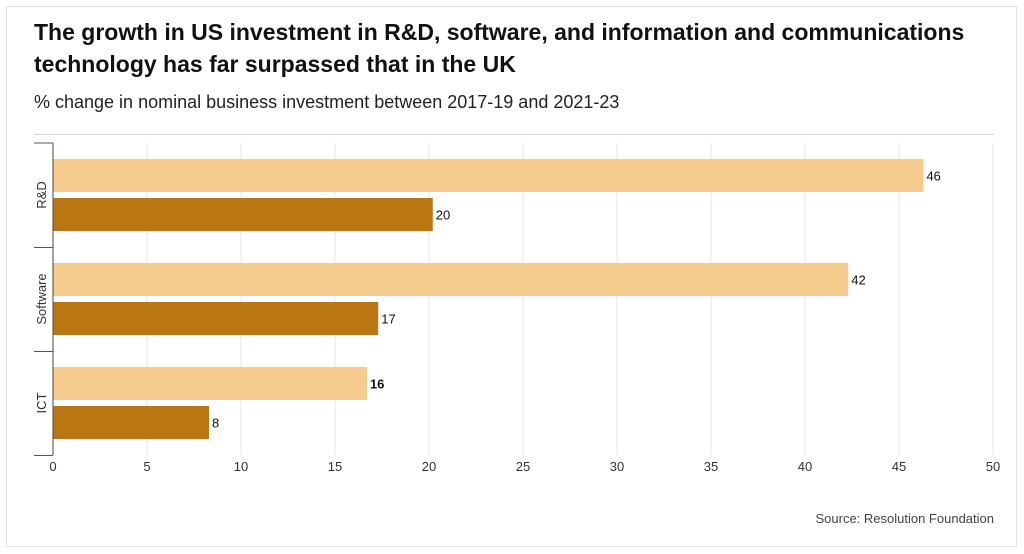 This screenshot has width=1024, height=554. I want to click on title-divider, so click(514, 134).